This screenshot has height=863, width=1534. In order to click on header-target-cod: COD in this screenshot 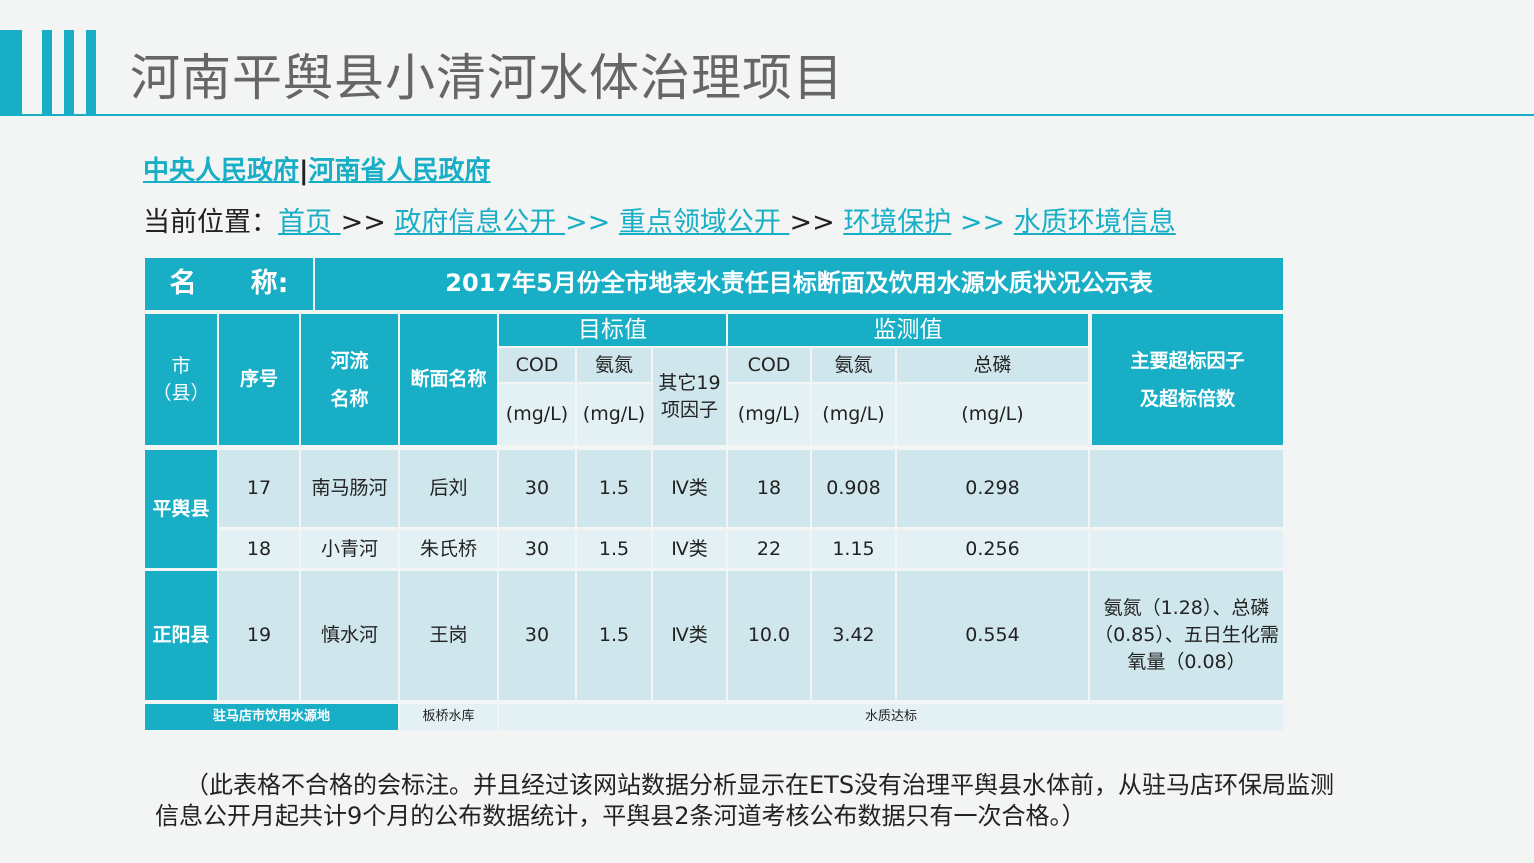, I will do `click(537, 365)`.